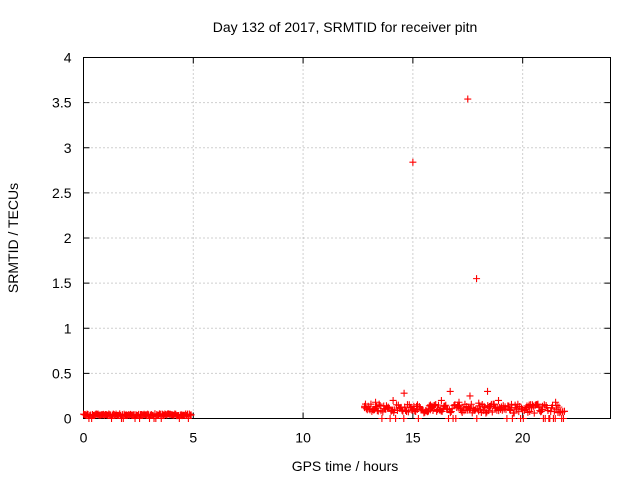 Image resolution: width=640 pixels, height=480 pixels. What do you see at coordinates (13, 238) in the screenshot?
I see `y-axis-label: SRMTID / TECUs` at bounding box center [13, 238].